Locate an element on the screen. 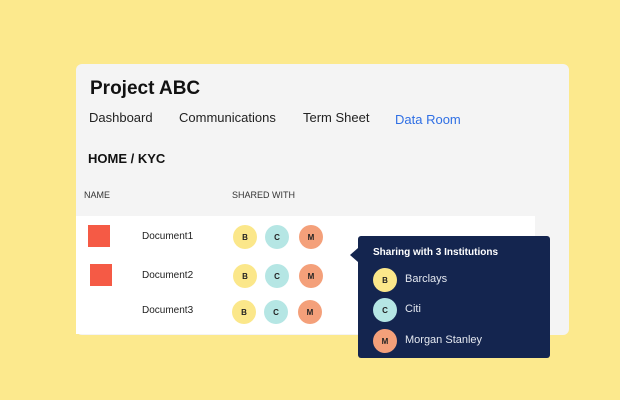 This screenshot has width=620, height=400. institution-name: Citi is located at coordinates (413, 309).